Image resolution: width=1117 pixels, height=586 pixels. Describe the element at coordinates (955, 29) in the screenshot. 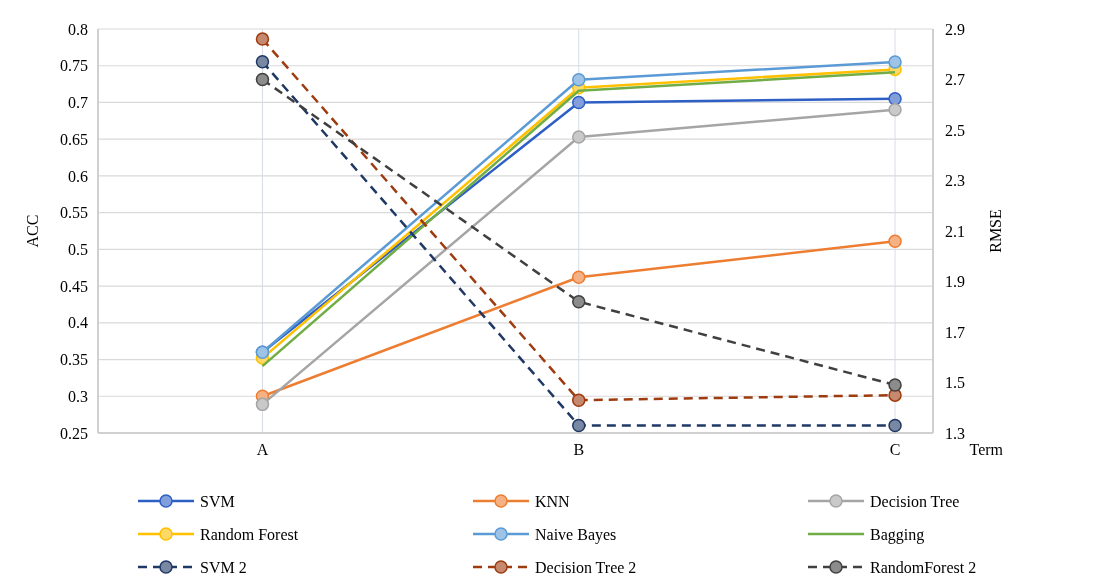

I see `y2-tick-label: 2.9` at that location.